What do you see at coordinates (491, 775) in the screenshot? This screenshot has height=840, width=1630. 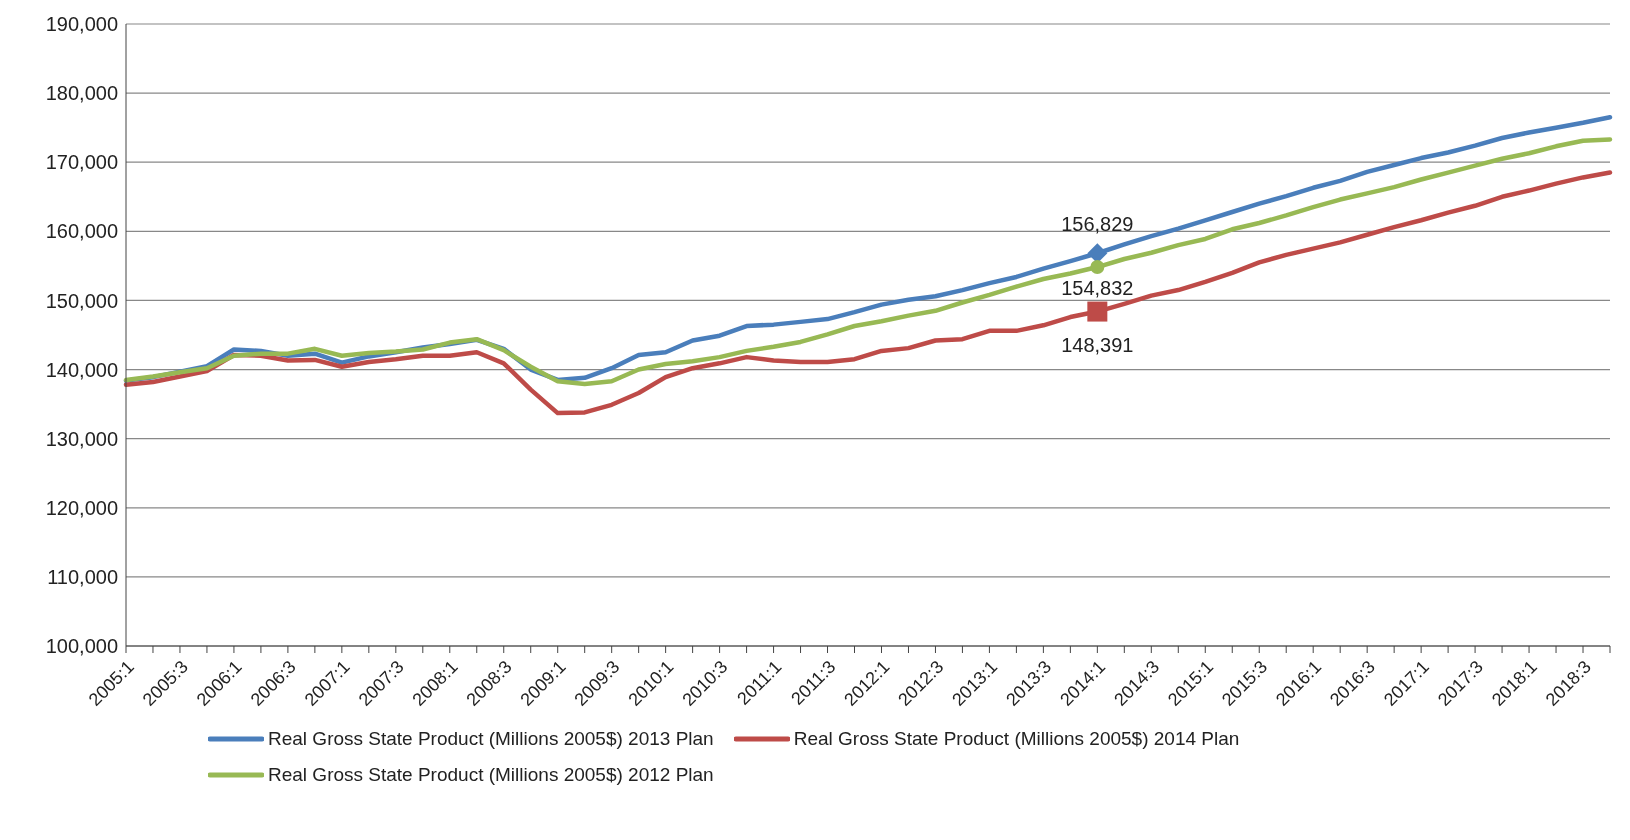 I see `legend-label: Real Gross State Product (Millions 2005$) 2012 Plan` at bounding box center [491, 775].